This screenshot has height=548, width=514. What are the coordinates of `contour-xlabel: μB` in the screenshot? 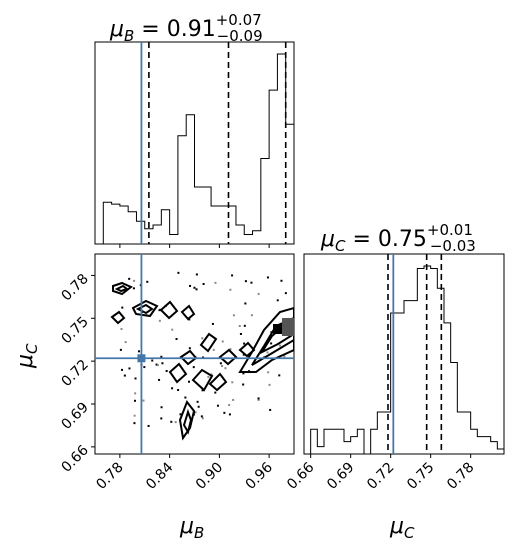 It's located at (191, 528).